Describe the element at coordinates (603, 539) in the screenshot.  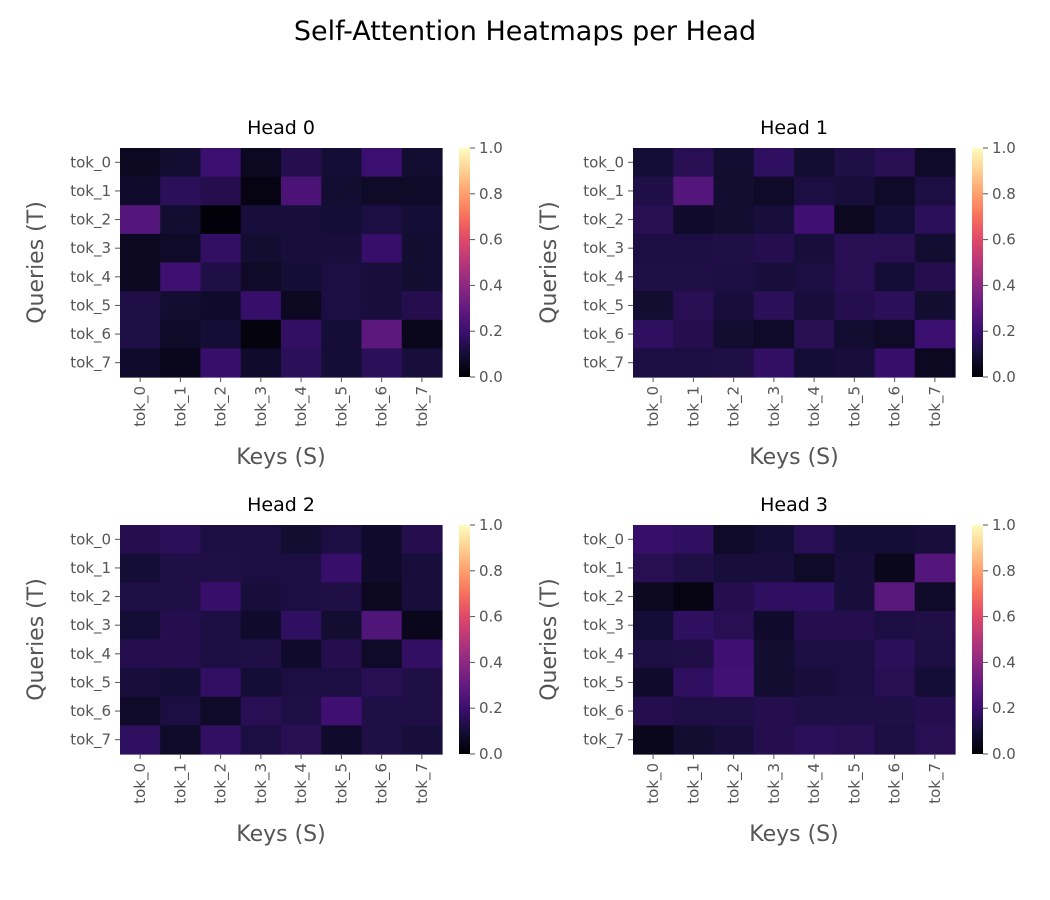
I see `y-tick-label: tok_0` at that location.